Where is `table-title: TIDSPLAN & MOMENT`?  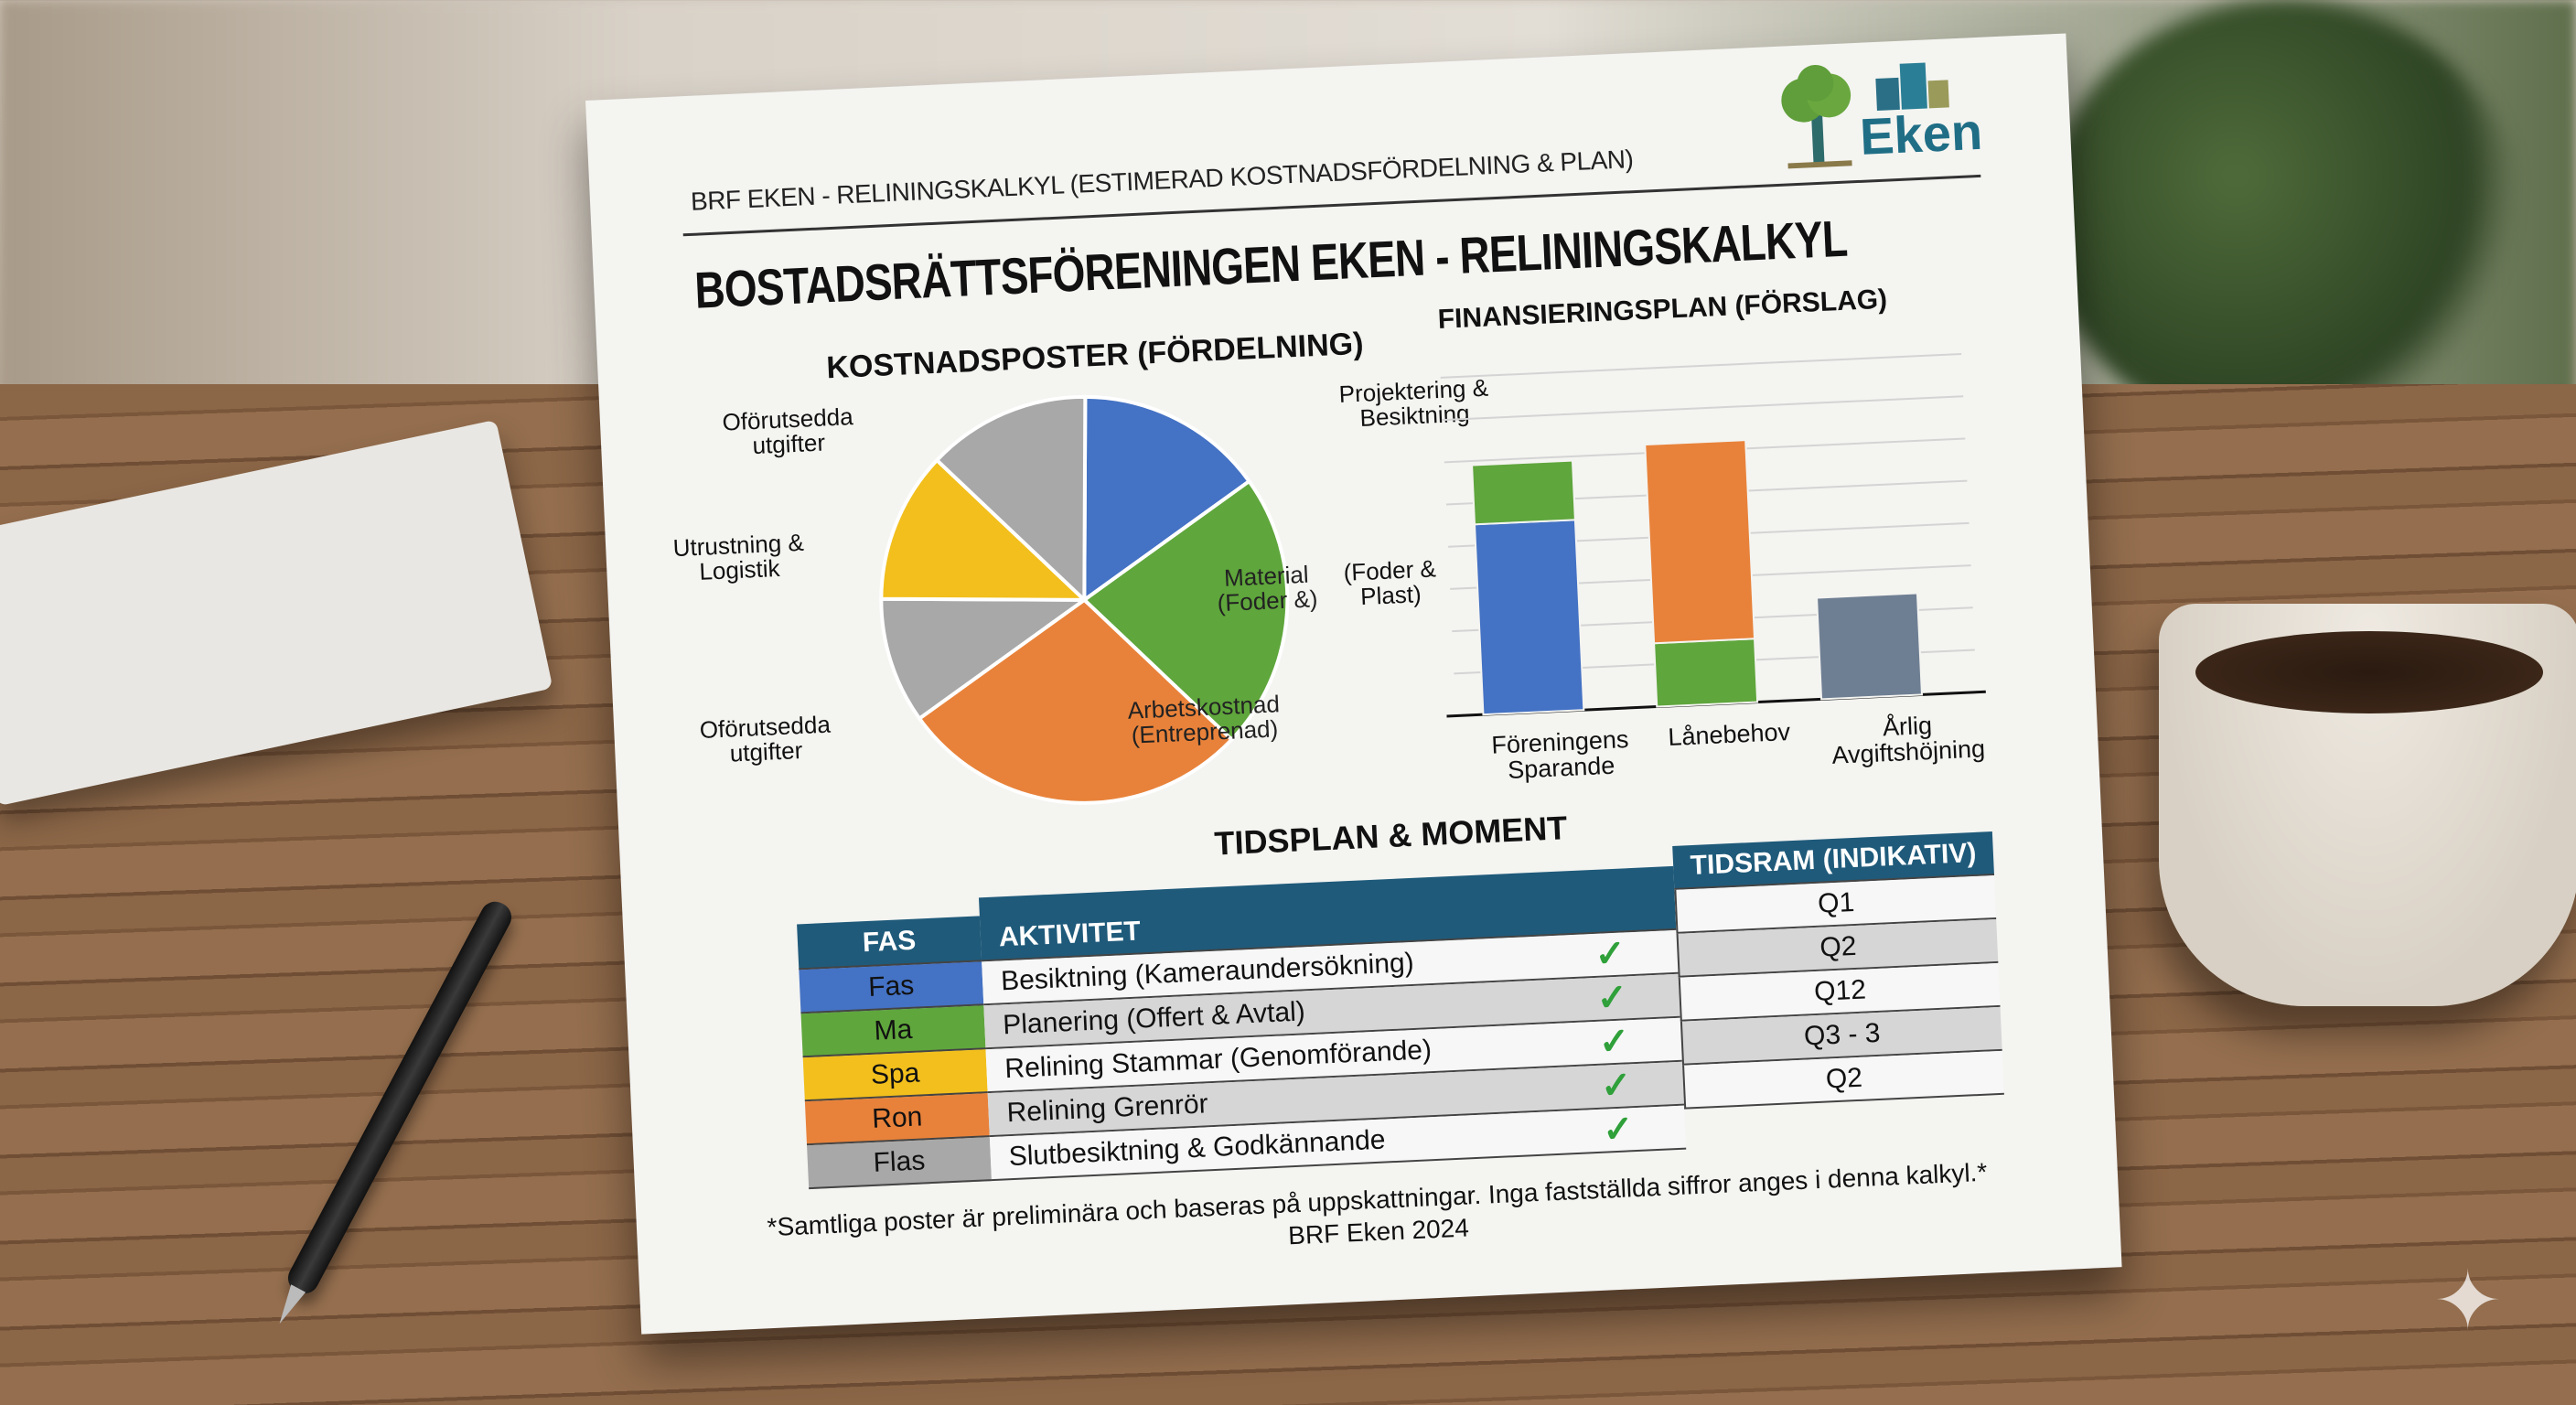
table-title: TIDSPLAN & MOMENT is located at coordinates (1391, 836).